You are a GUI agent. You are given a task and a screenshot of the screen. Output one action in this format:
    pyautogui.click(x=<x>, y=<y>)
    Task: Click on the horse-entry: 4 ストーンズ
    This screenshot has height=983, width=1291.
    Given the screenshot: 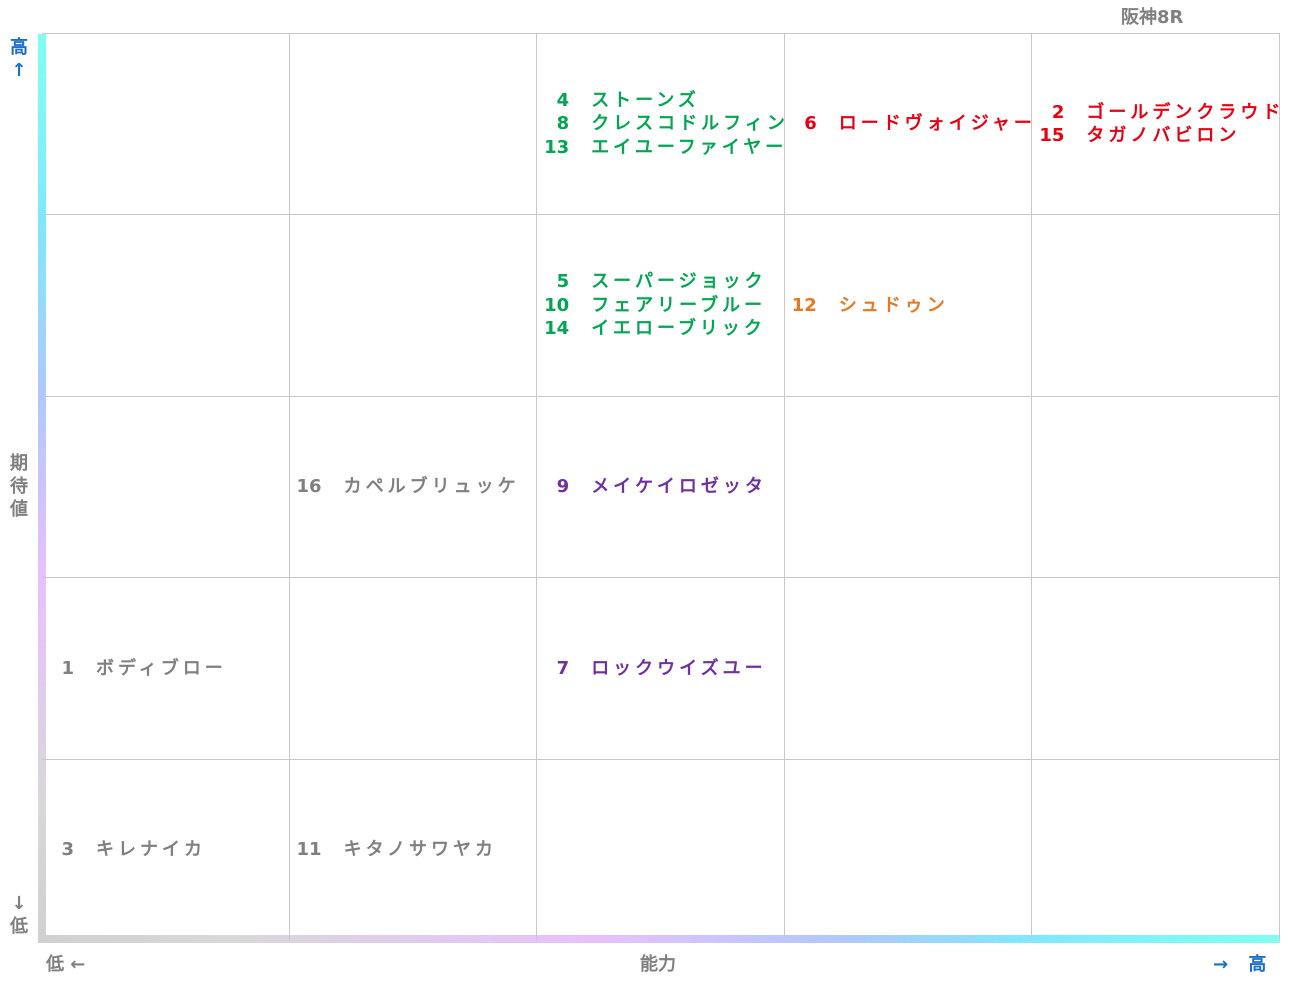 What is the action you would take?
    pyautogui.click(x=660, y=101)
    